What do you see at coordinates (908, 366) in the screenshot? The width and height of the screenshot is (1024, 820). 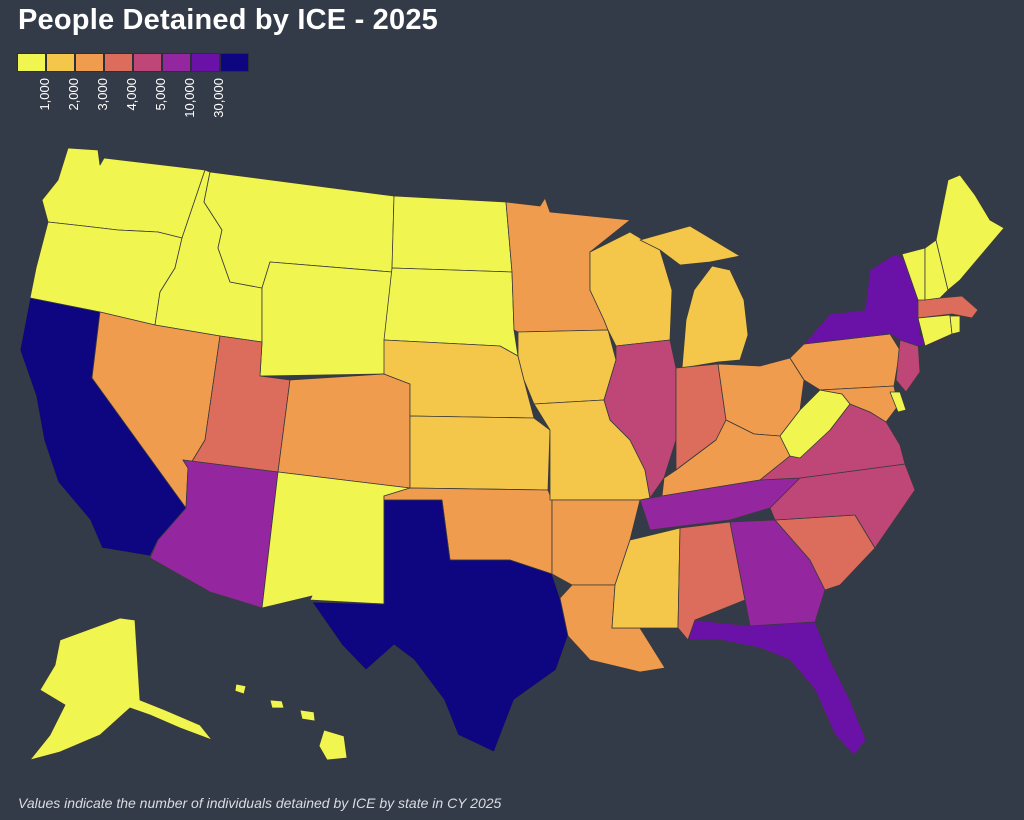 I see `state-new-jersey` at bounding box center [908, 366].